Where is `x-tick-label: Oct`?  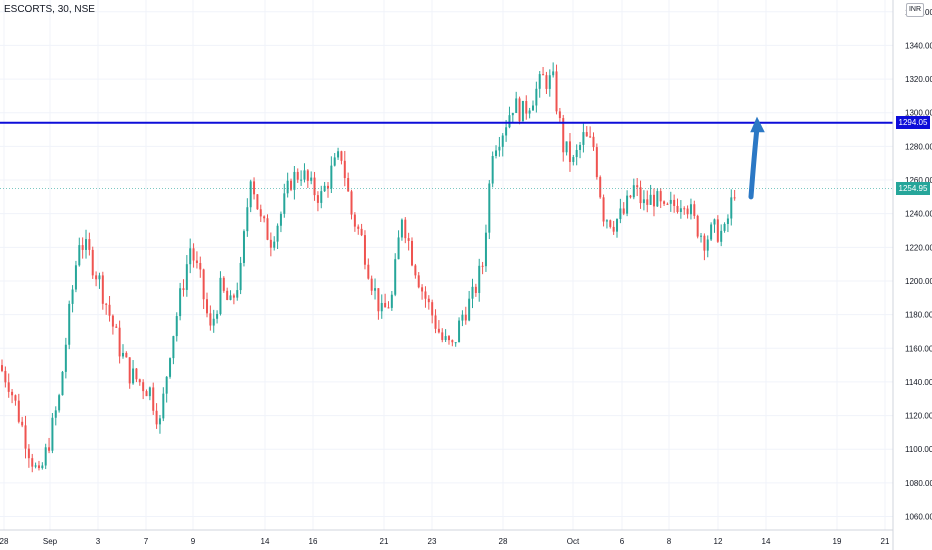 x-tick-label: Oct is located at coordinates (573, 541).